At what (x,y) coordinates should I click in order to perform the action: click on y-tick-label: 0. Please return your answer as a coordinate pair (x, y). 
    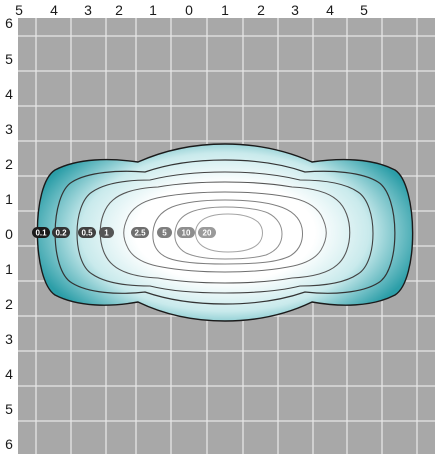
    Looking at the image, I should click on (9, 234).